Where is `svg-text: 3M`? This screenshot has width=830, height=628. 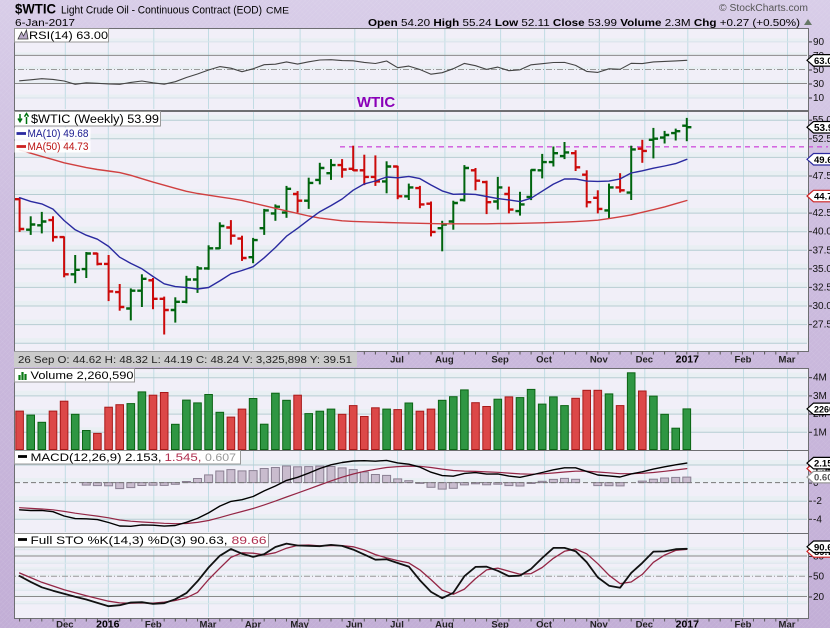 svg-text: 3M is located at coordinates (820, 396).